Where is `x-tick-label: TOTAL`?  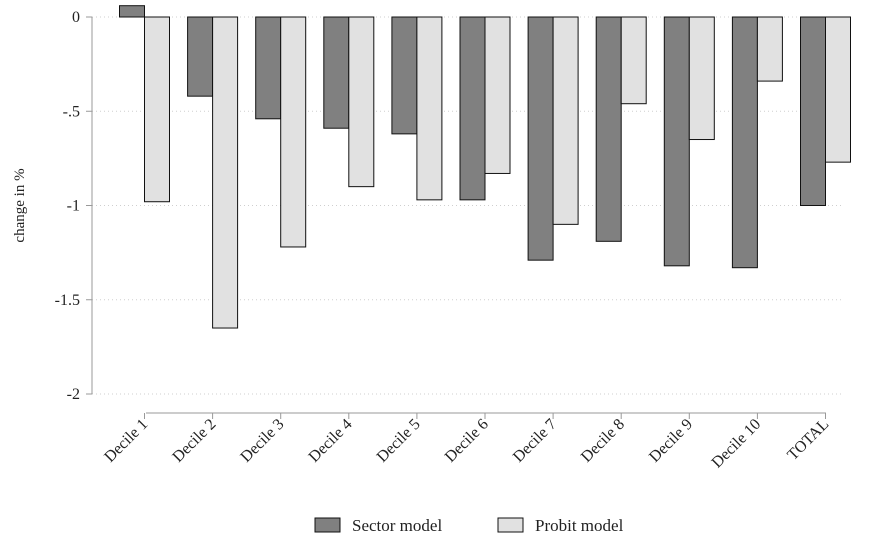
x-tick-label: TOTAL is located at coordinates (808, 440).